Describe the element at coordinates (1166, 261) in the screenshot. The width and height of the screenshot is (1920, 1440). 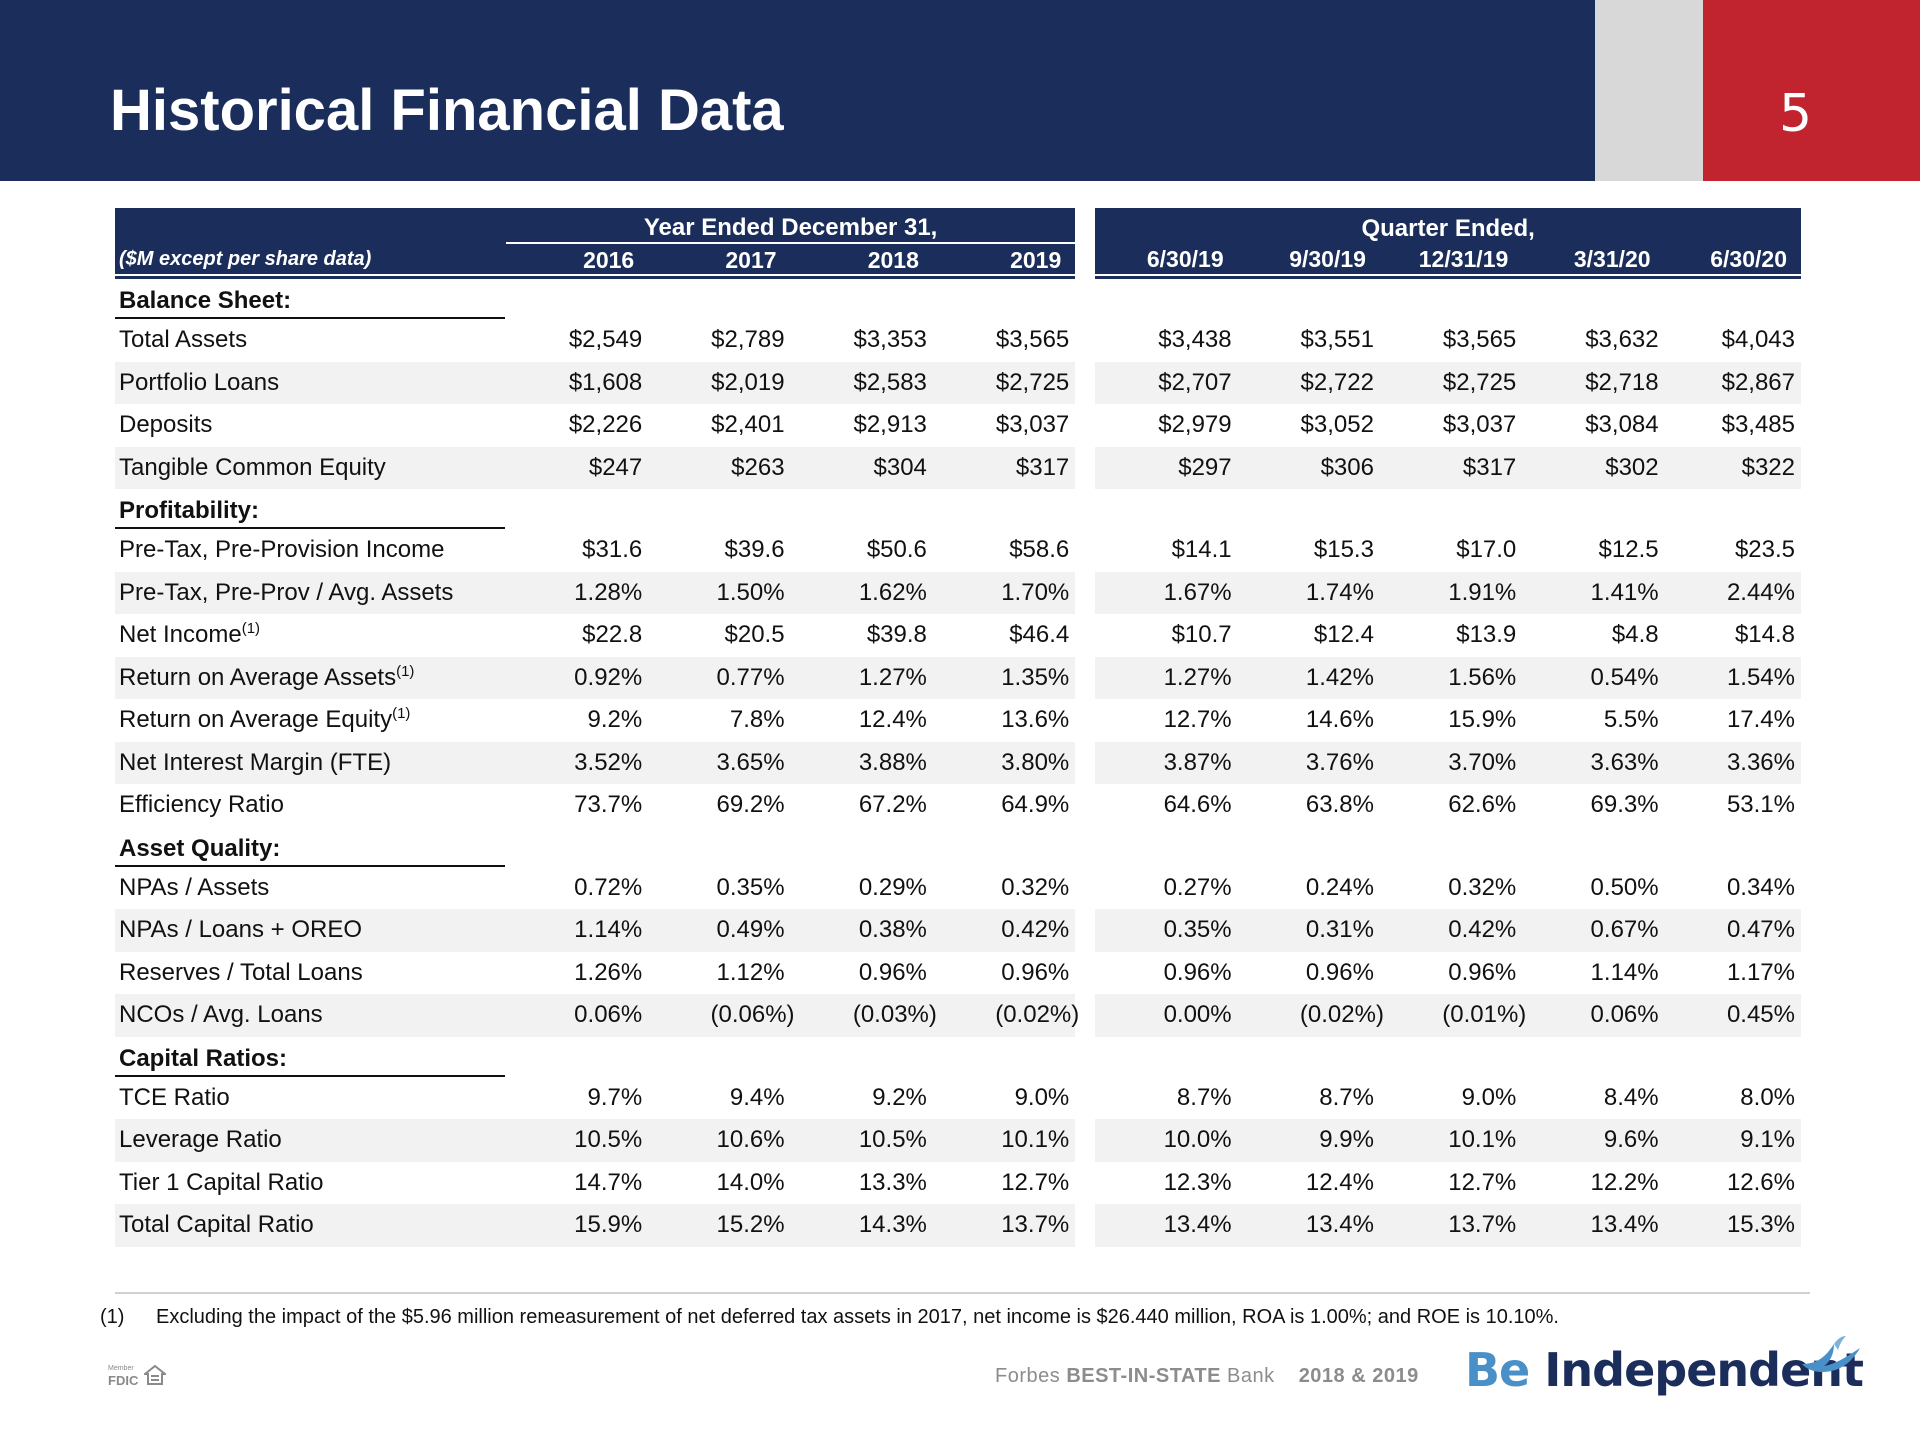
I see `quarter-column-header: 6/30/19` at that location.